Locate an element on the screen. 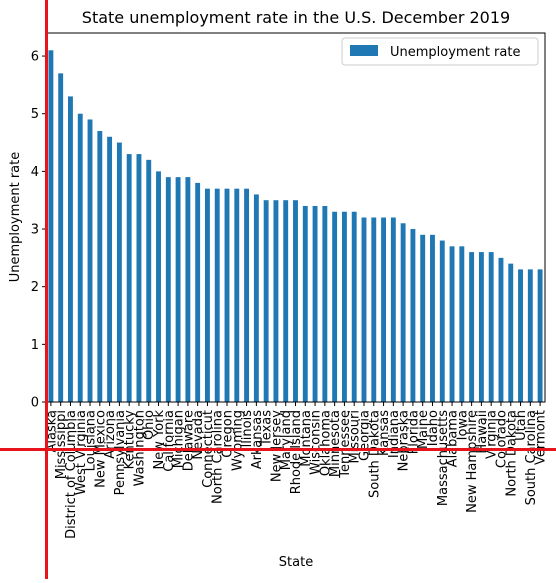 The height and width of the screenshot is (583, 556). bar-utah is located at coordinates (520, 335).